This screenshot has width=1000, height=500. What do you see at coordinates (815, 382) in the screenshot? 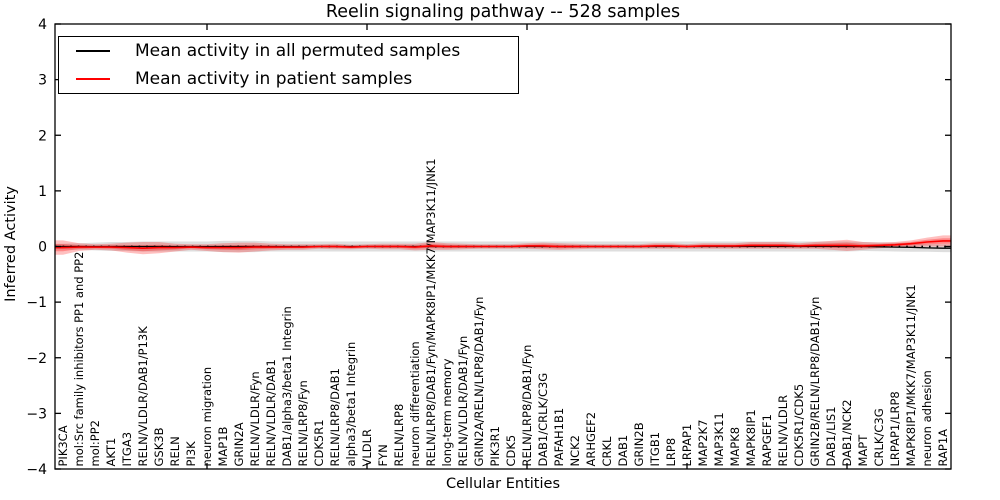
I see `x-tick-label: GRIN2B/RELN/LRP8/DAB1/Fyn` at bounding box center [815, 382].